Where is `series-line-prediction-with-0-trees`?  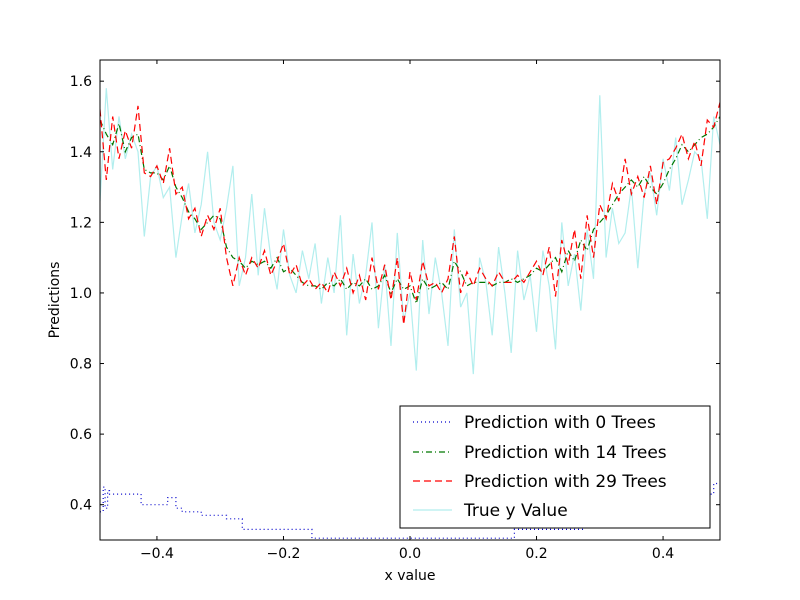
series-line-prediction-with-0-trees is located at coordinates (410, 510).